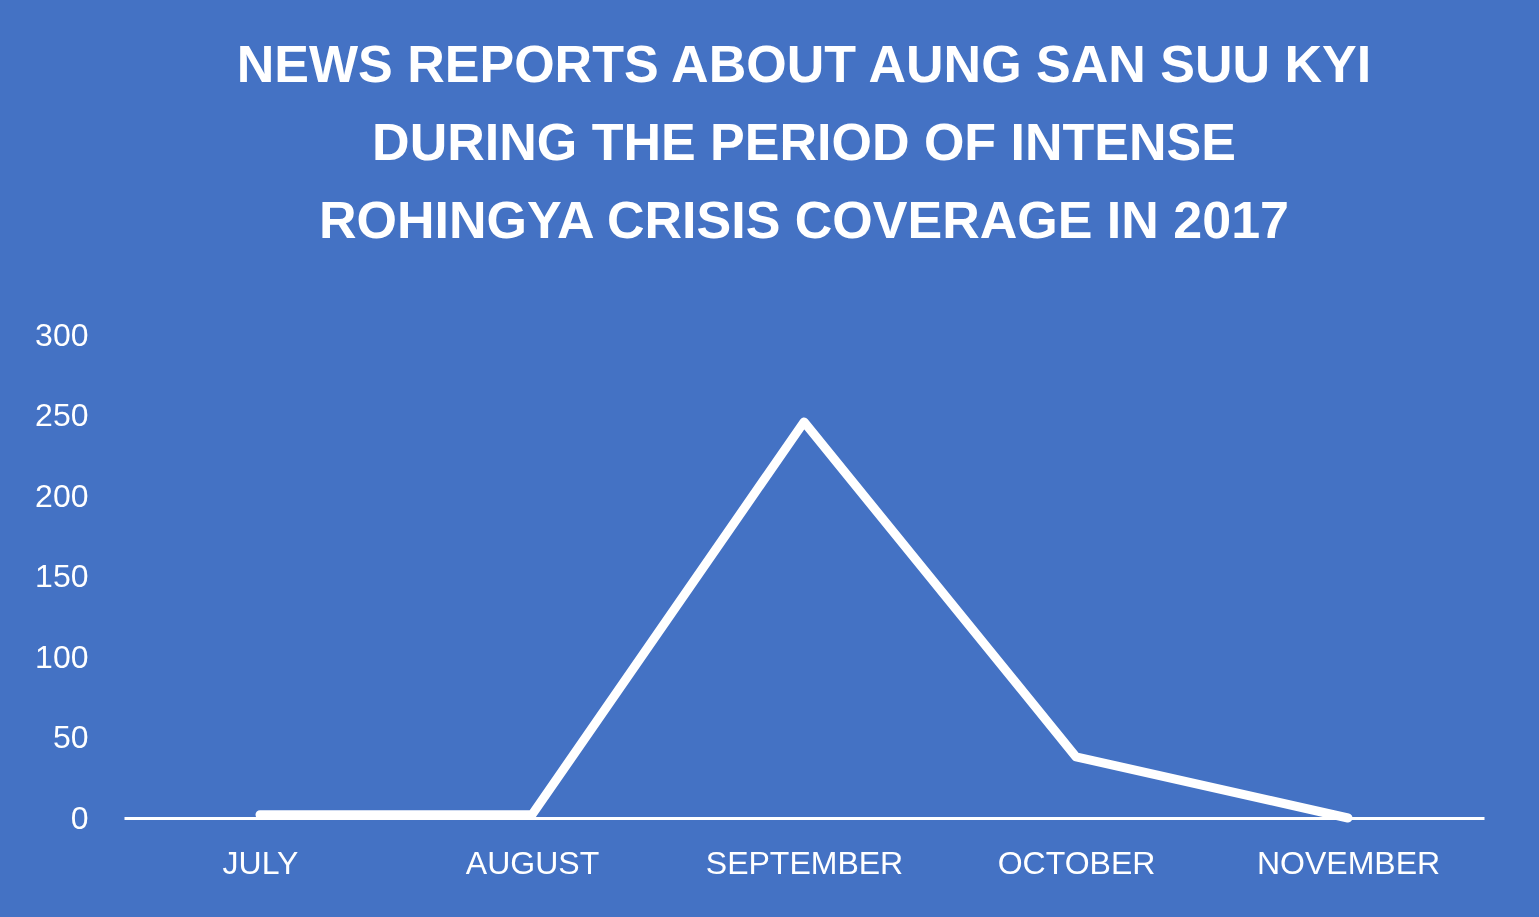  What do you see at coordinates (62, 495) in the screenshot?
I see `y-tick-label: 200` at bounding box center [62, 495].